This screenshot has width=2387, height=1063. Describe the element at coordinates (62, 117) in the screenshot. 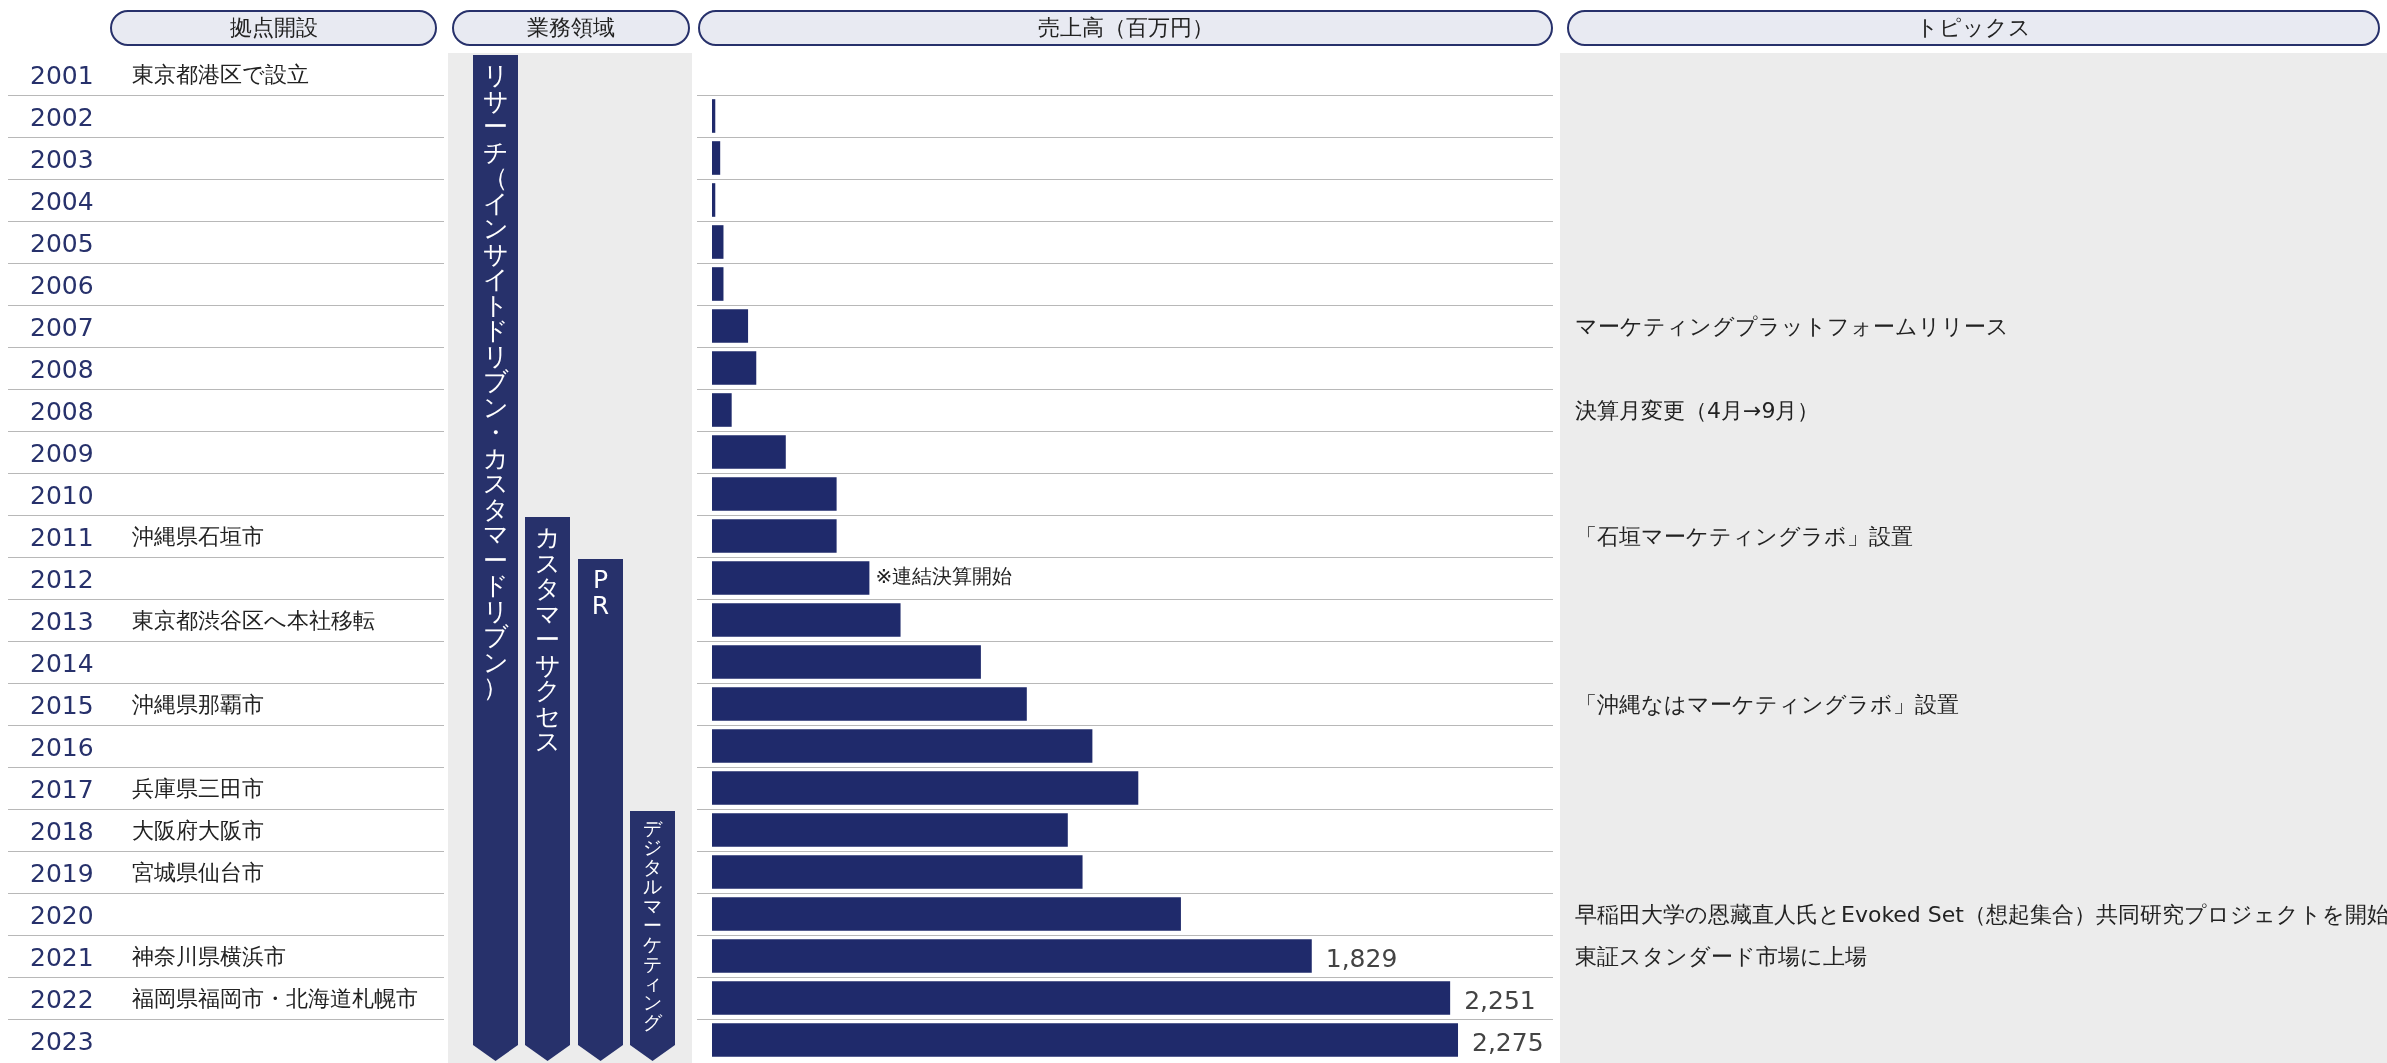

I see `y-tick-label: 2002` at that location.